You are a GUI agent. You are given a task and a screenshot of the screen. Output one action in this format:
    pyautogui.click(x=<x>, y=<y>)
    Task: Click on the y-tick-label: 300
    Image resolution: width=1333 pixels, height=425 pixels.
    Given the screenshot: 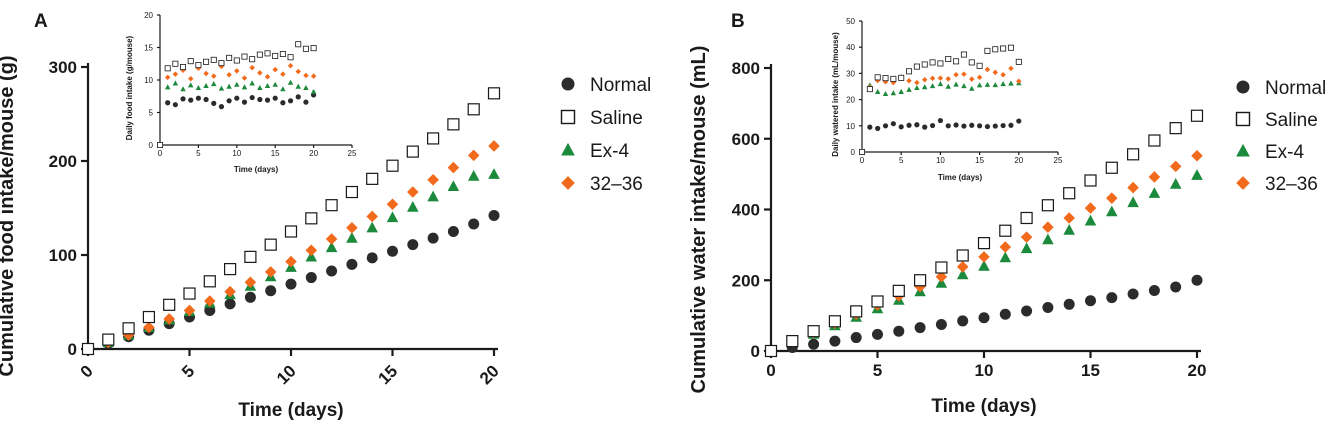 What is the action you would take?
    pyautogui.click(x=63, y=67)
    